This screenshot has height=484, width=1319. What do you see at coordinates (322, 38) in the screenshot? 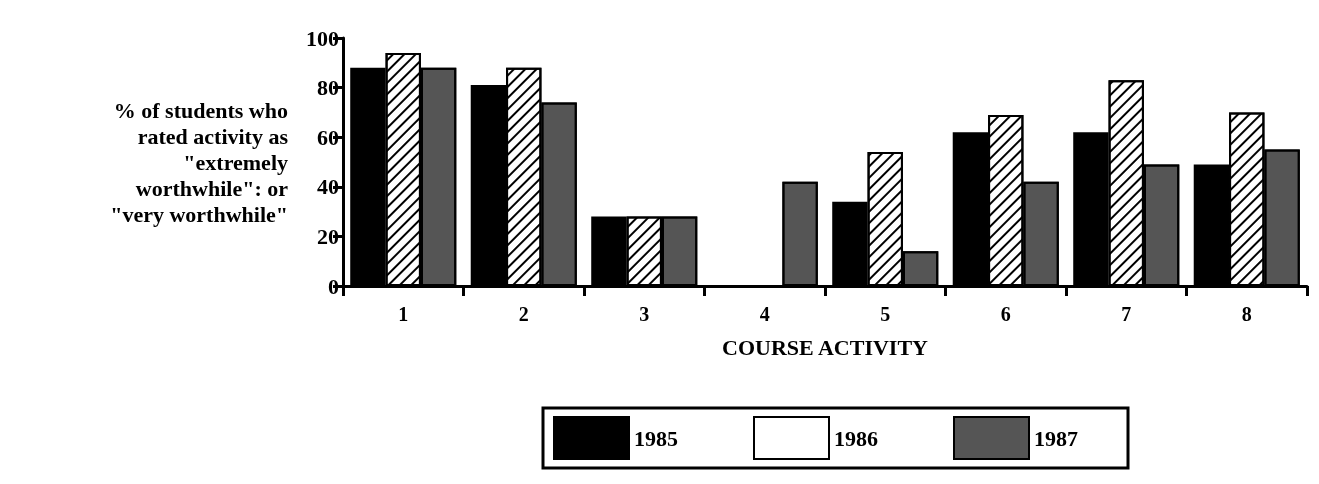
I see `y-tick-label: 100` at bounding box center [322, 38].